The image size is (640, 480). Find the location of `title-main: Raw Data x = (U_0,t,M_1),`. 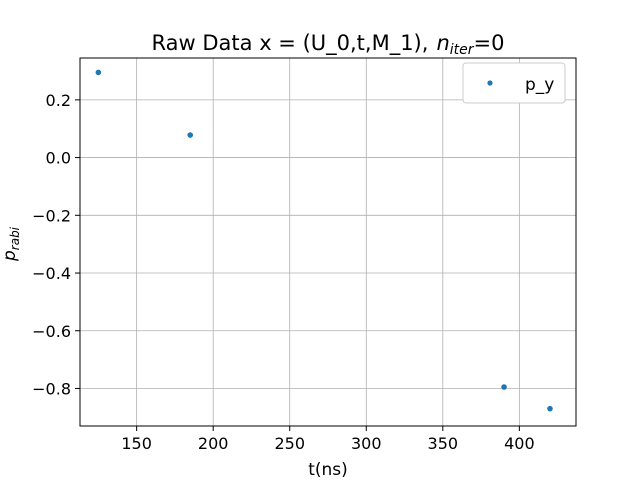

title-main: Raw Data x = (U_0,t,M_1), is located at coordinates (290, 43).